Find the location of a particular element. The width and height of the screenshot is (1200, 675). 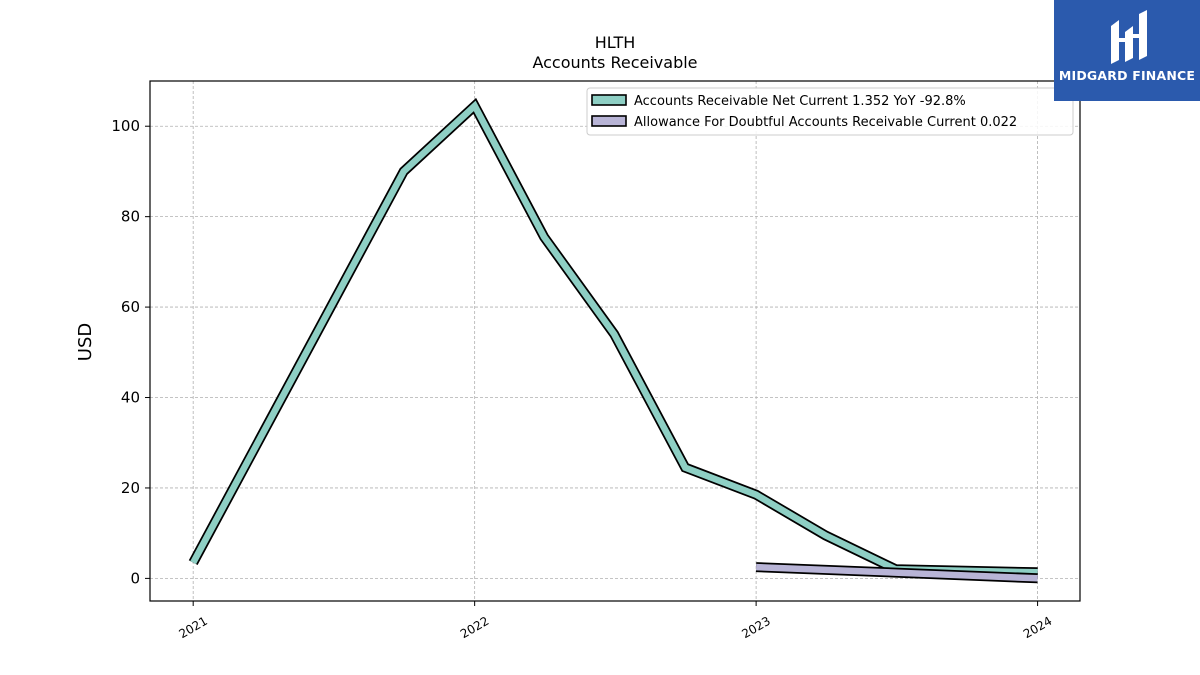

x-tick-label: 2024 is located at coordinates (1037, 627).